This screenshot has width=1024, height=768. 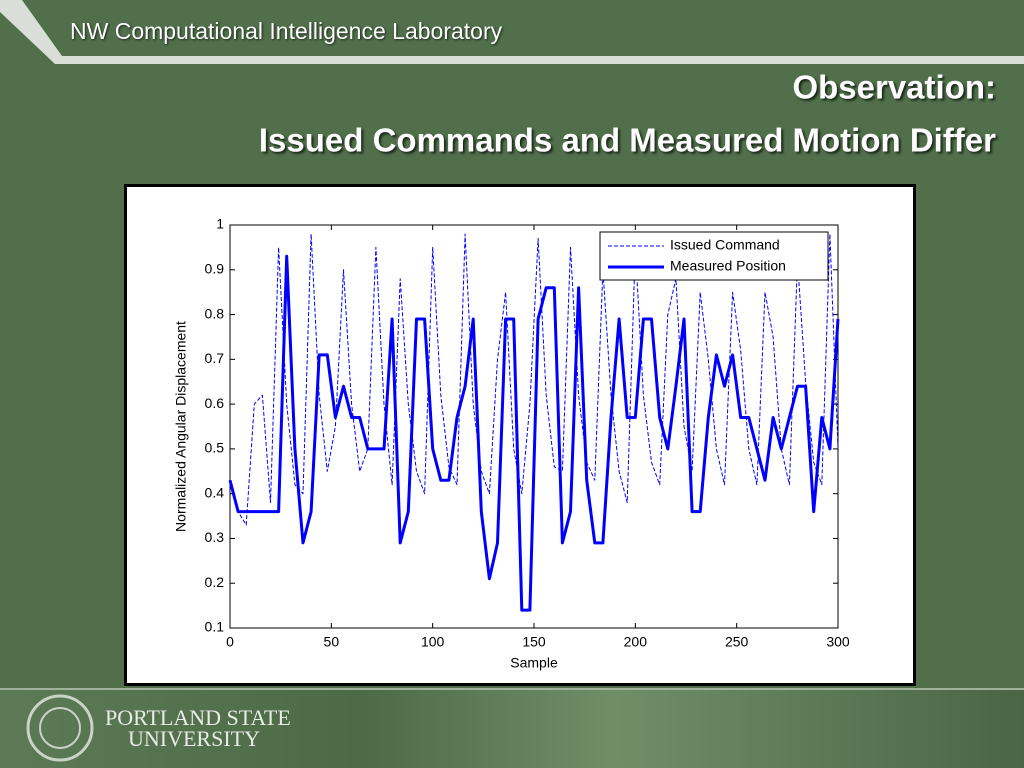 What do you see at coordinates (714, 256) in the screenshot?
I see `legend-box` at bounding box center [714, 256].